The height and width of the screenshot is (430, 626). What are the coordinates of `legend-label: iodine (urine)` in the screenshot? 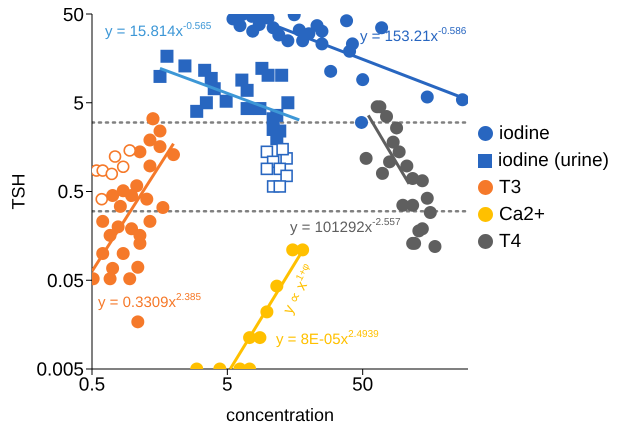 It's located at (553, 161).